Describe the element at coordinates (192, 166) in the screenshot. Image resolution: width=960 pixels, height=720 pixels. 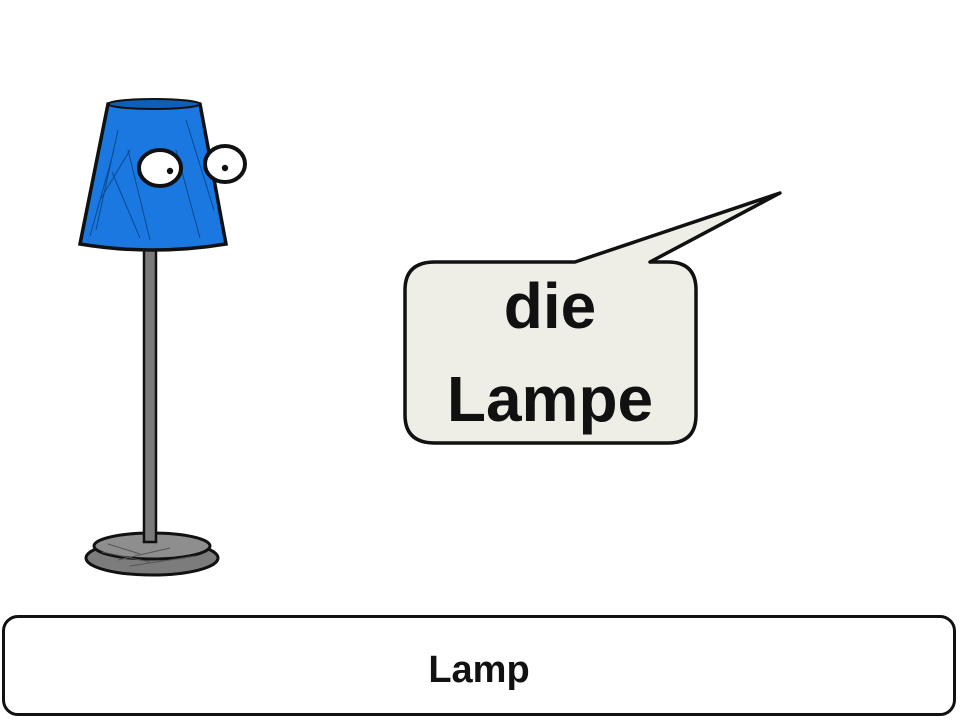
I see `cartoon-eyes-icon` at that location.